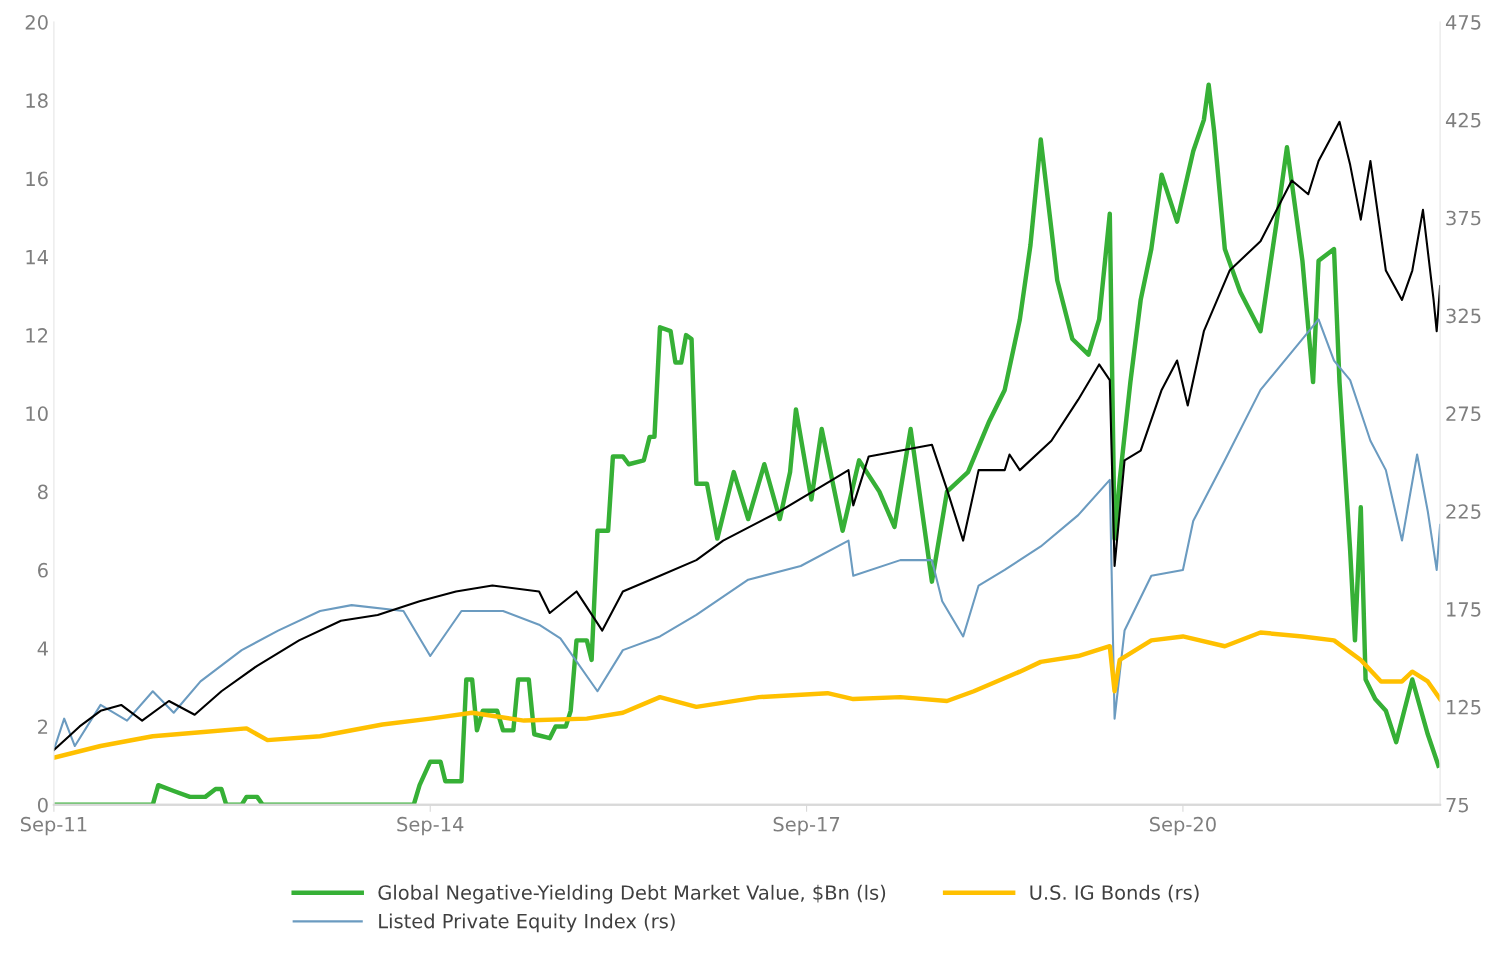 The width and height of the screenshot is (1497, 958). What do you see at coordinates (1183, 826) in the screenshot?
I see `x-tick-label: Sep-20` at bounding box center [1183, 826].